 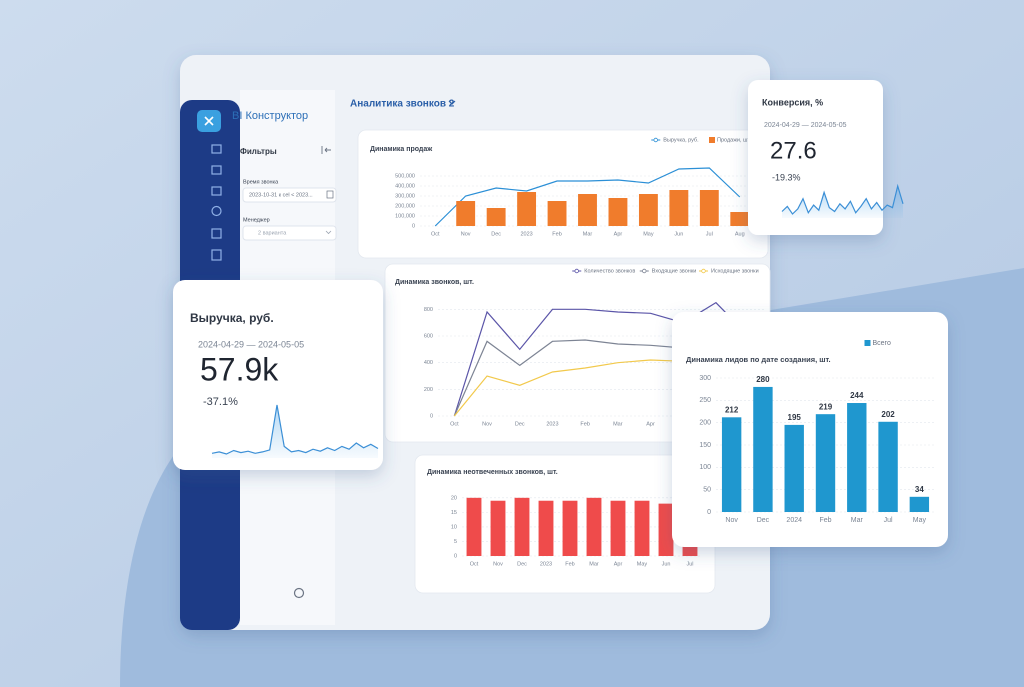 What do you see at coordinates (674, 271) in the screenshot?
I see `legend-label: Входящие звонки` at bounding box center [674, 271].